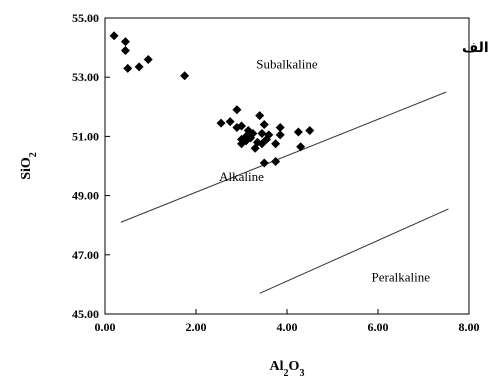 This screenshot has height=379, width=493. What do you see at coordinates (354, 251) in the screenshot?
I see `boundary-line` at bounding box center [354, 251].